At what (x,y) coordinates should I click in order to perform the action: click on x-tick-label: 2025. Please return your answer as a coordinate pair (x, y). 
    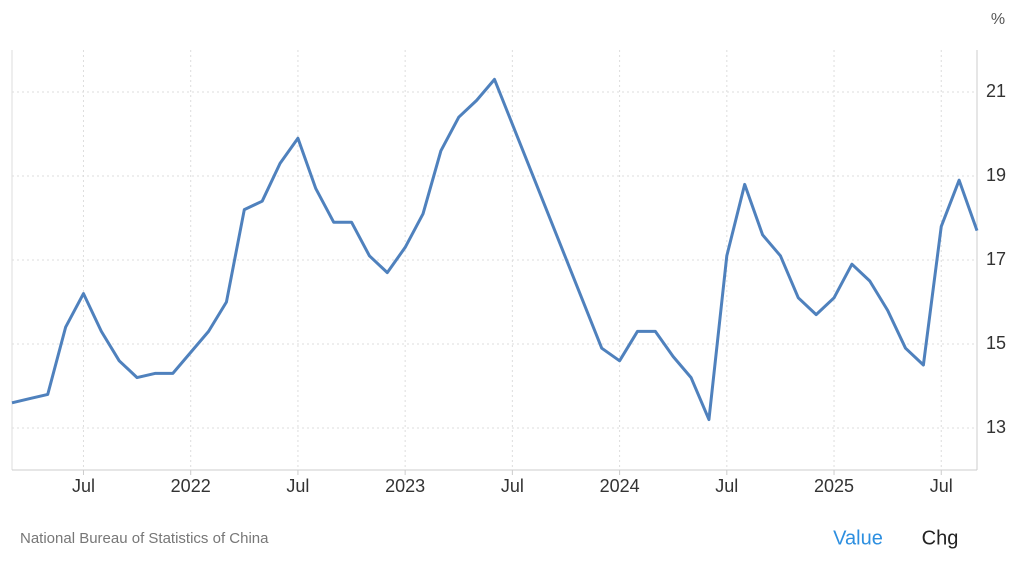
    Looking at the image, I should click on (834, 486).